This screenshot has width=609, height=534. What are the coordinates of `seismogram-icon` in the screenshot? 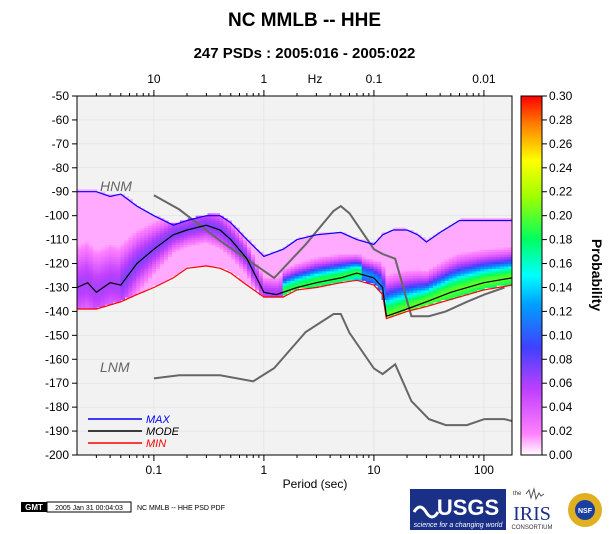 It's located at (535, 494).